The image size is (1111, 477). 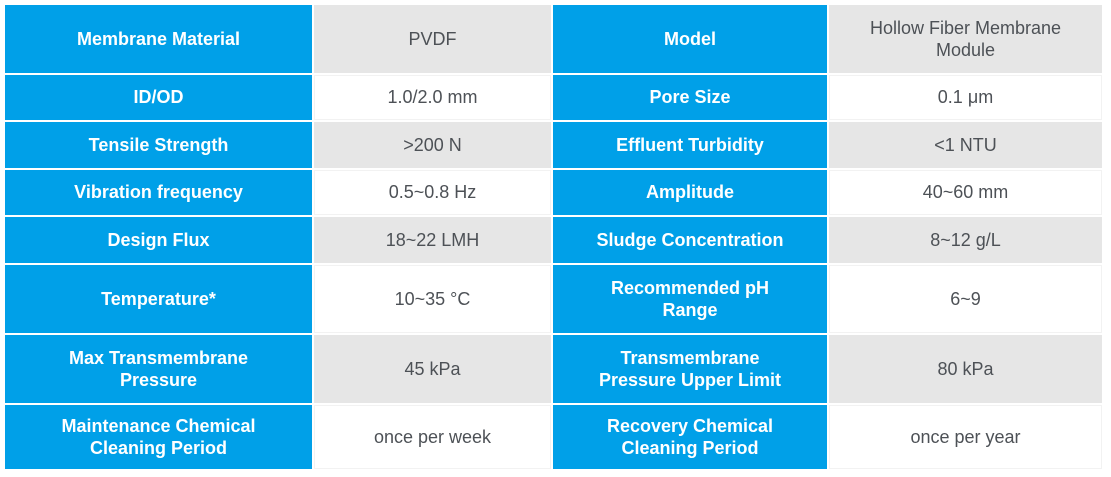 What do you see at coordinates (965, 240) in the screenshot?
I see `value-sludge-concentration: 8~12 g/L` at bounding box center [965, 240].